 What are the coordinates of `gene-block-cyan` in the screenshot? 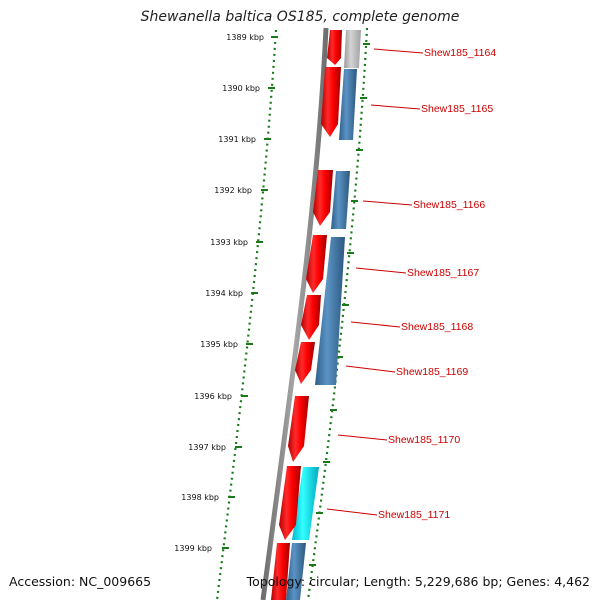 It's located at (305, 503).